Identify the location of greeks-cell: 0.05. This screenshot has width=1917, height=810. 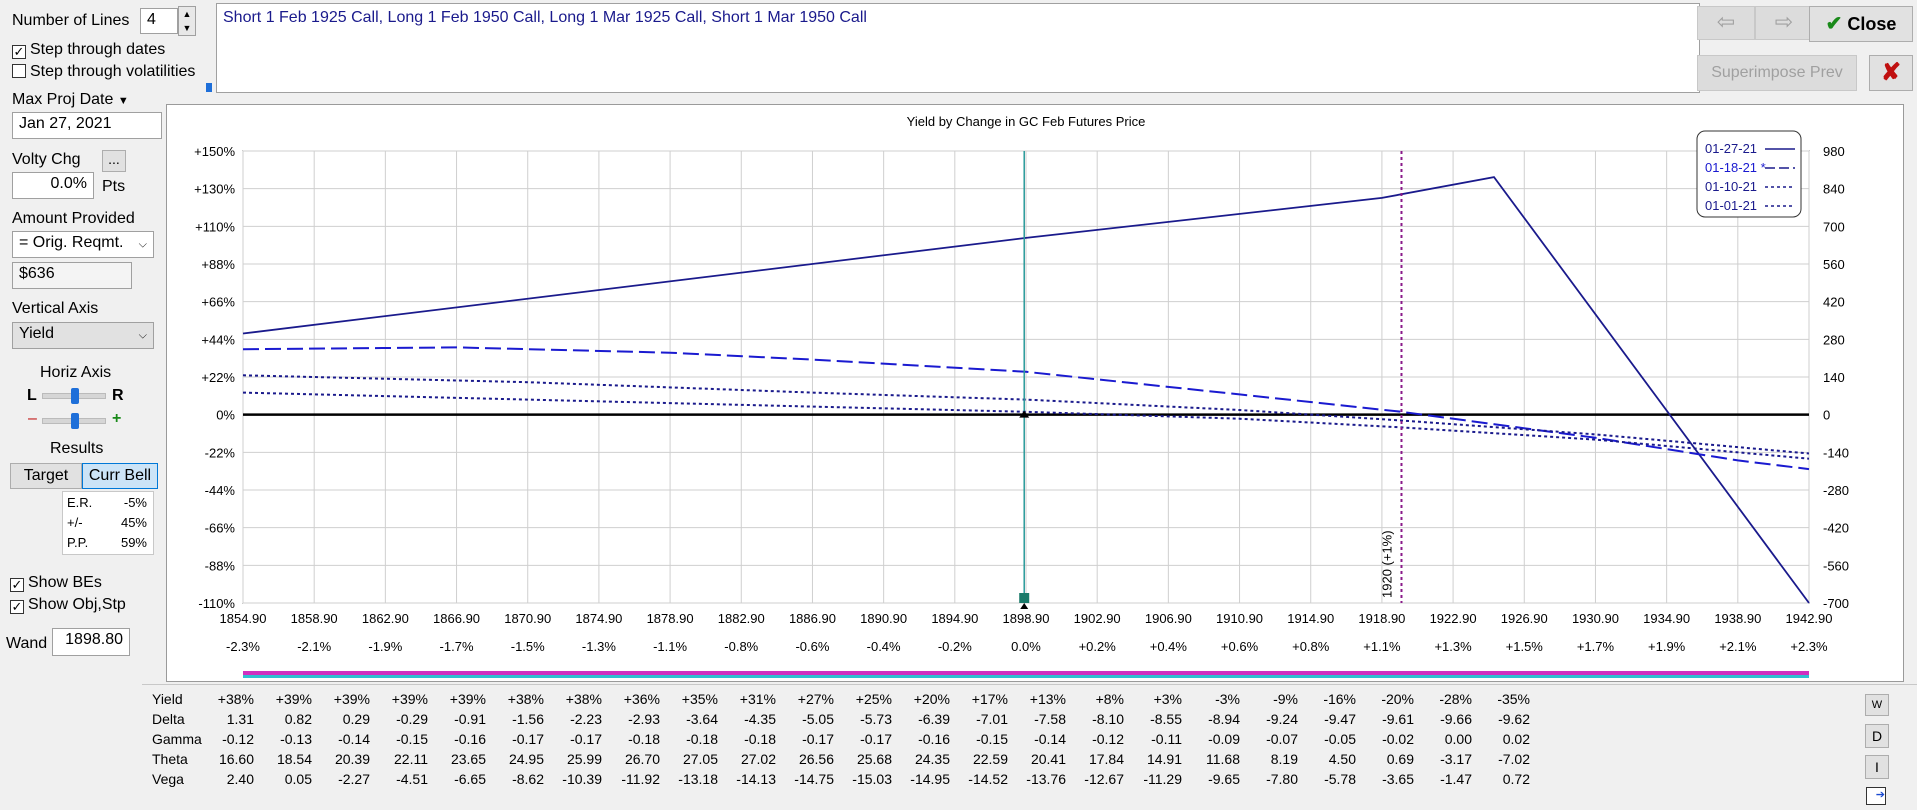
(298, 779).